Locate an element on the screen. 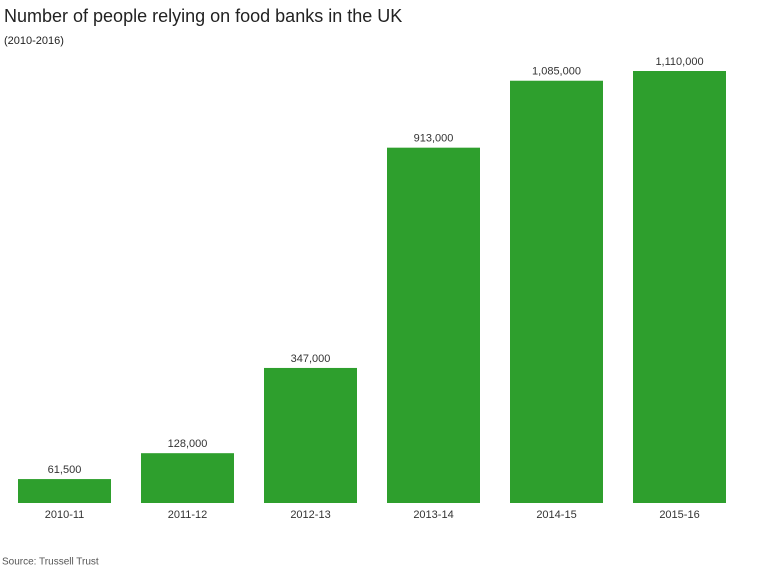 The width and height of the screenshot is (762, 567). value-label: 128,000 is located at coordinates (188, 444).